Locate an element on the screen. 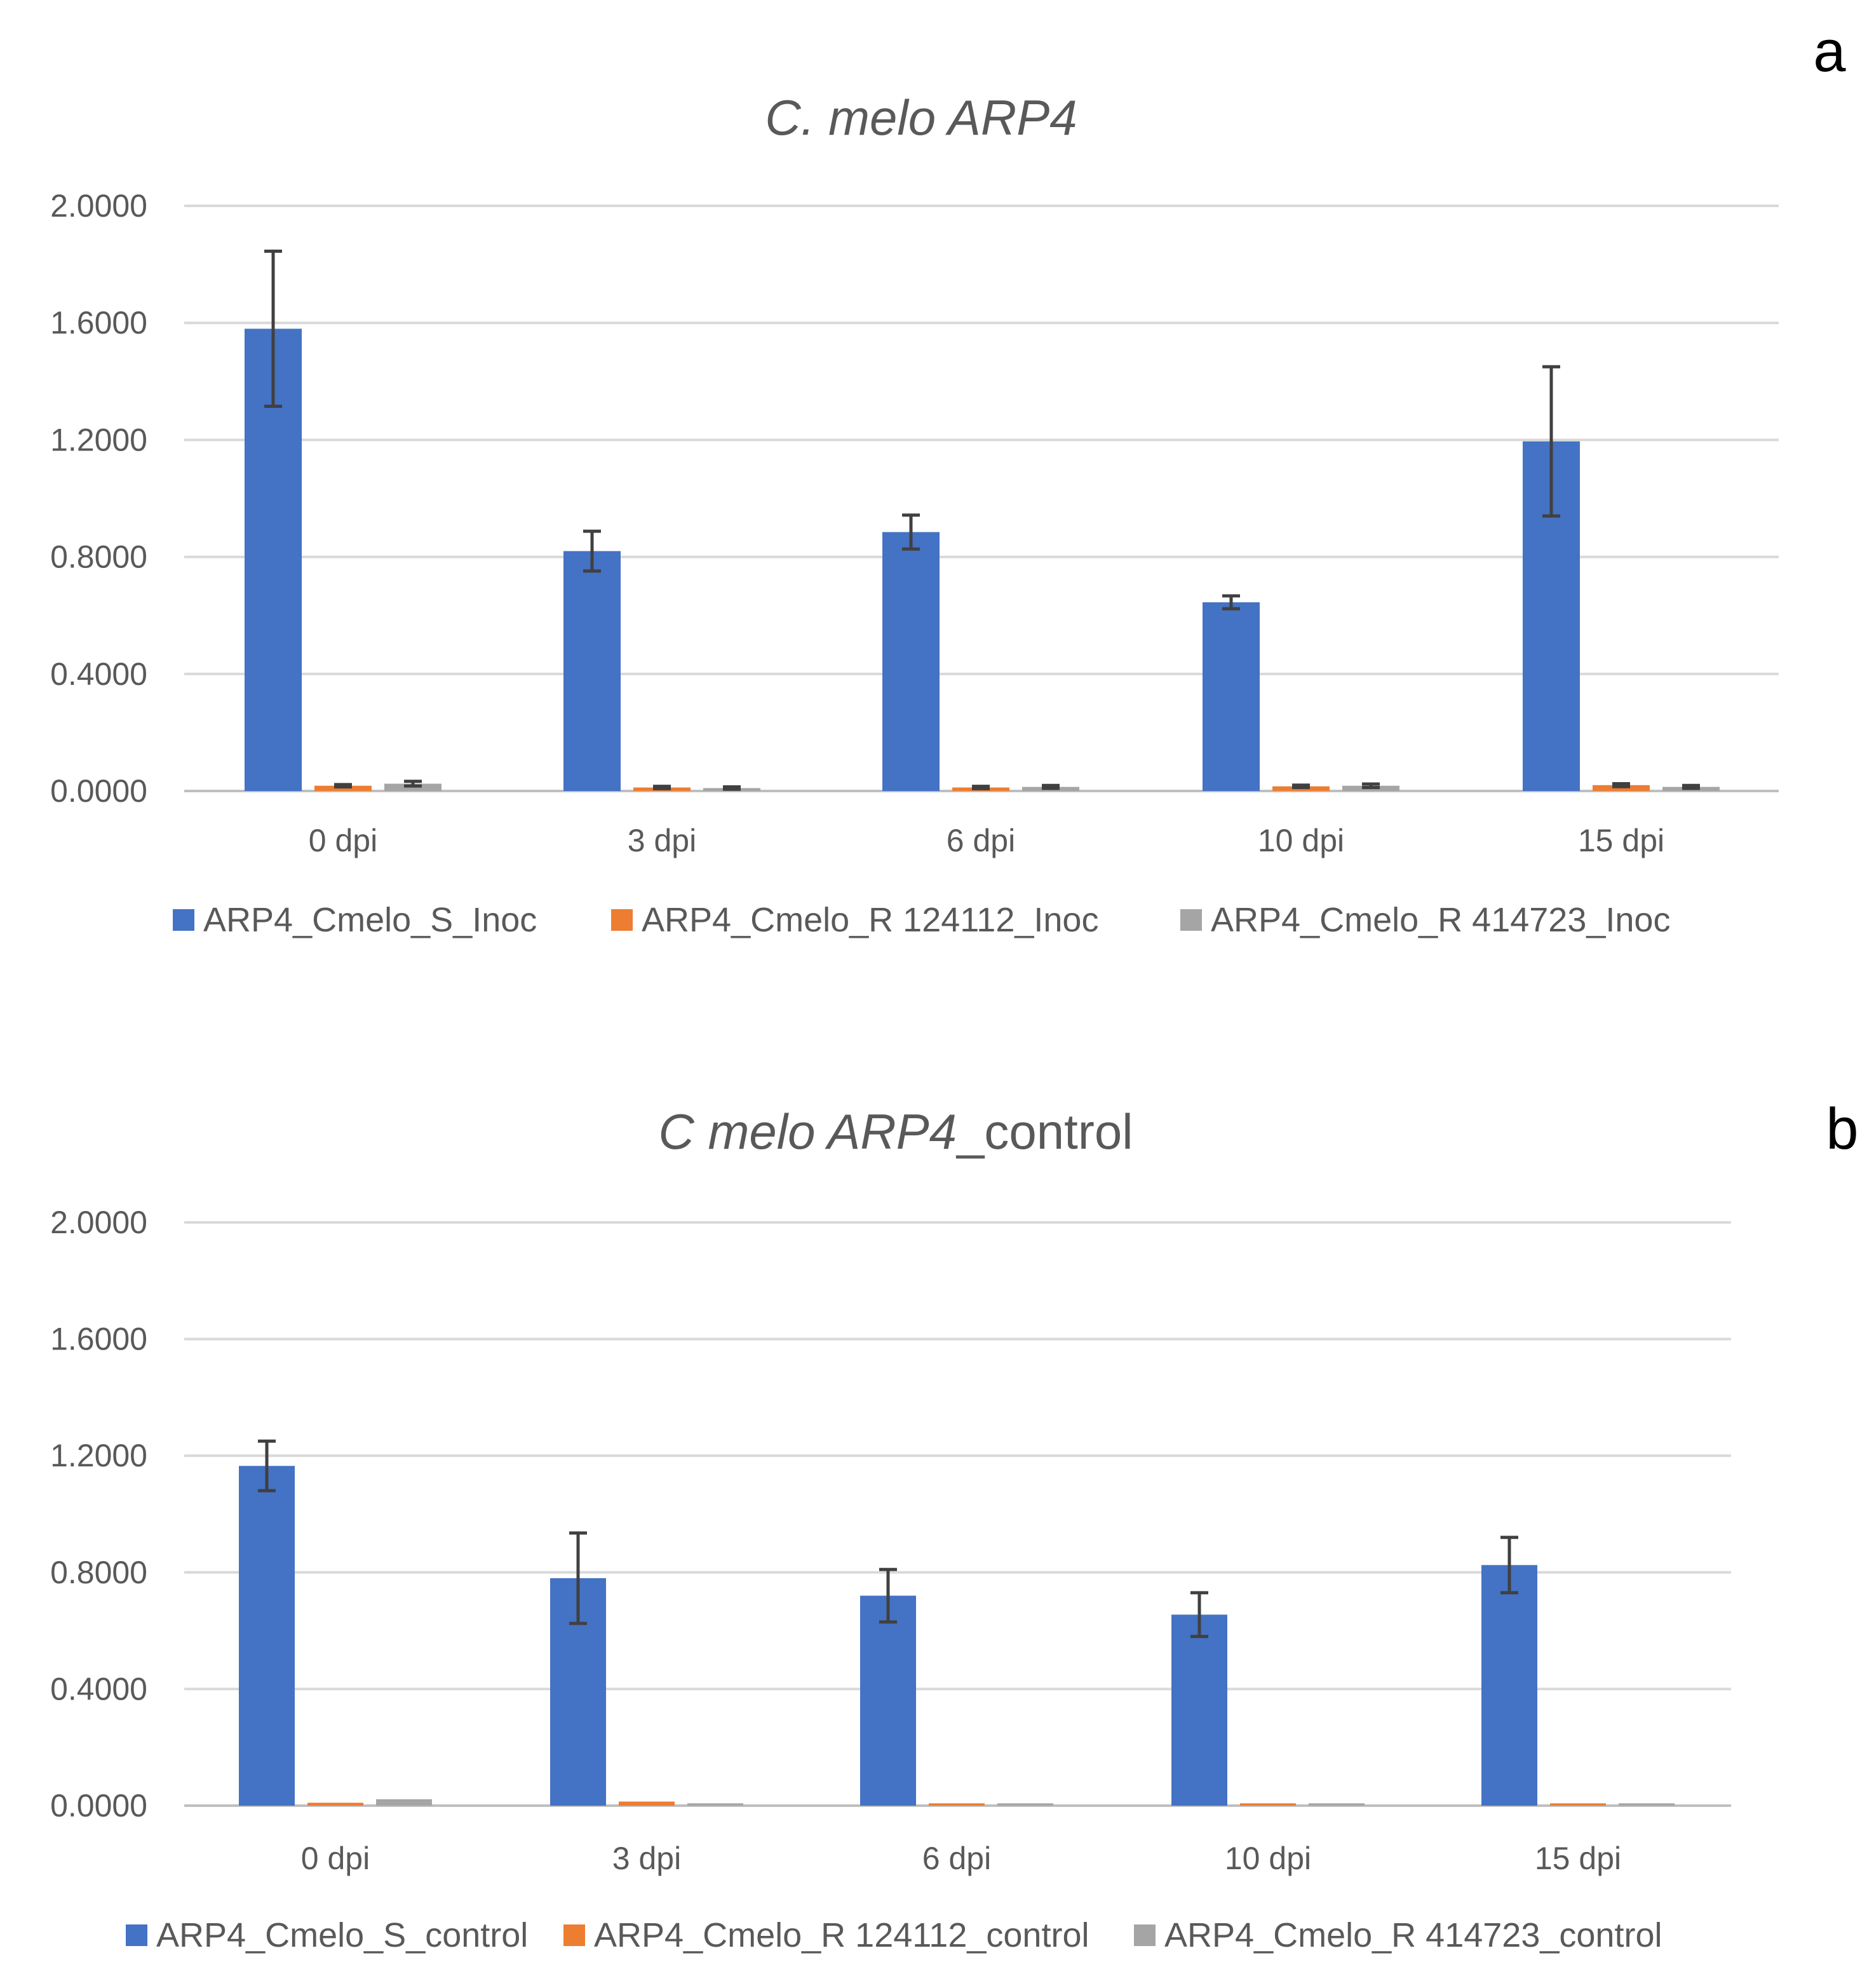 The width and height of the screenshot is (1874, 1988). legend-label: ARP4_Cmelo_R 414723_Inoc is located at coordinates (1440, 920).